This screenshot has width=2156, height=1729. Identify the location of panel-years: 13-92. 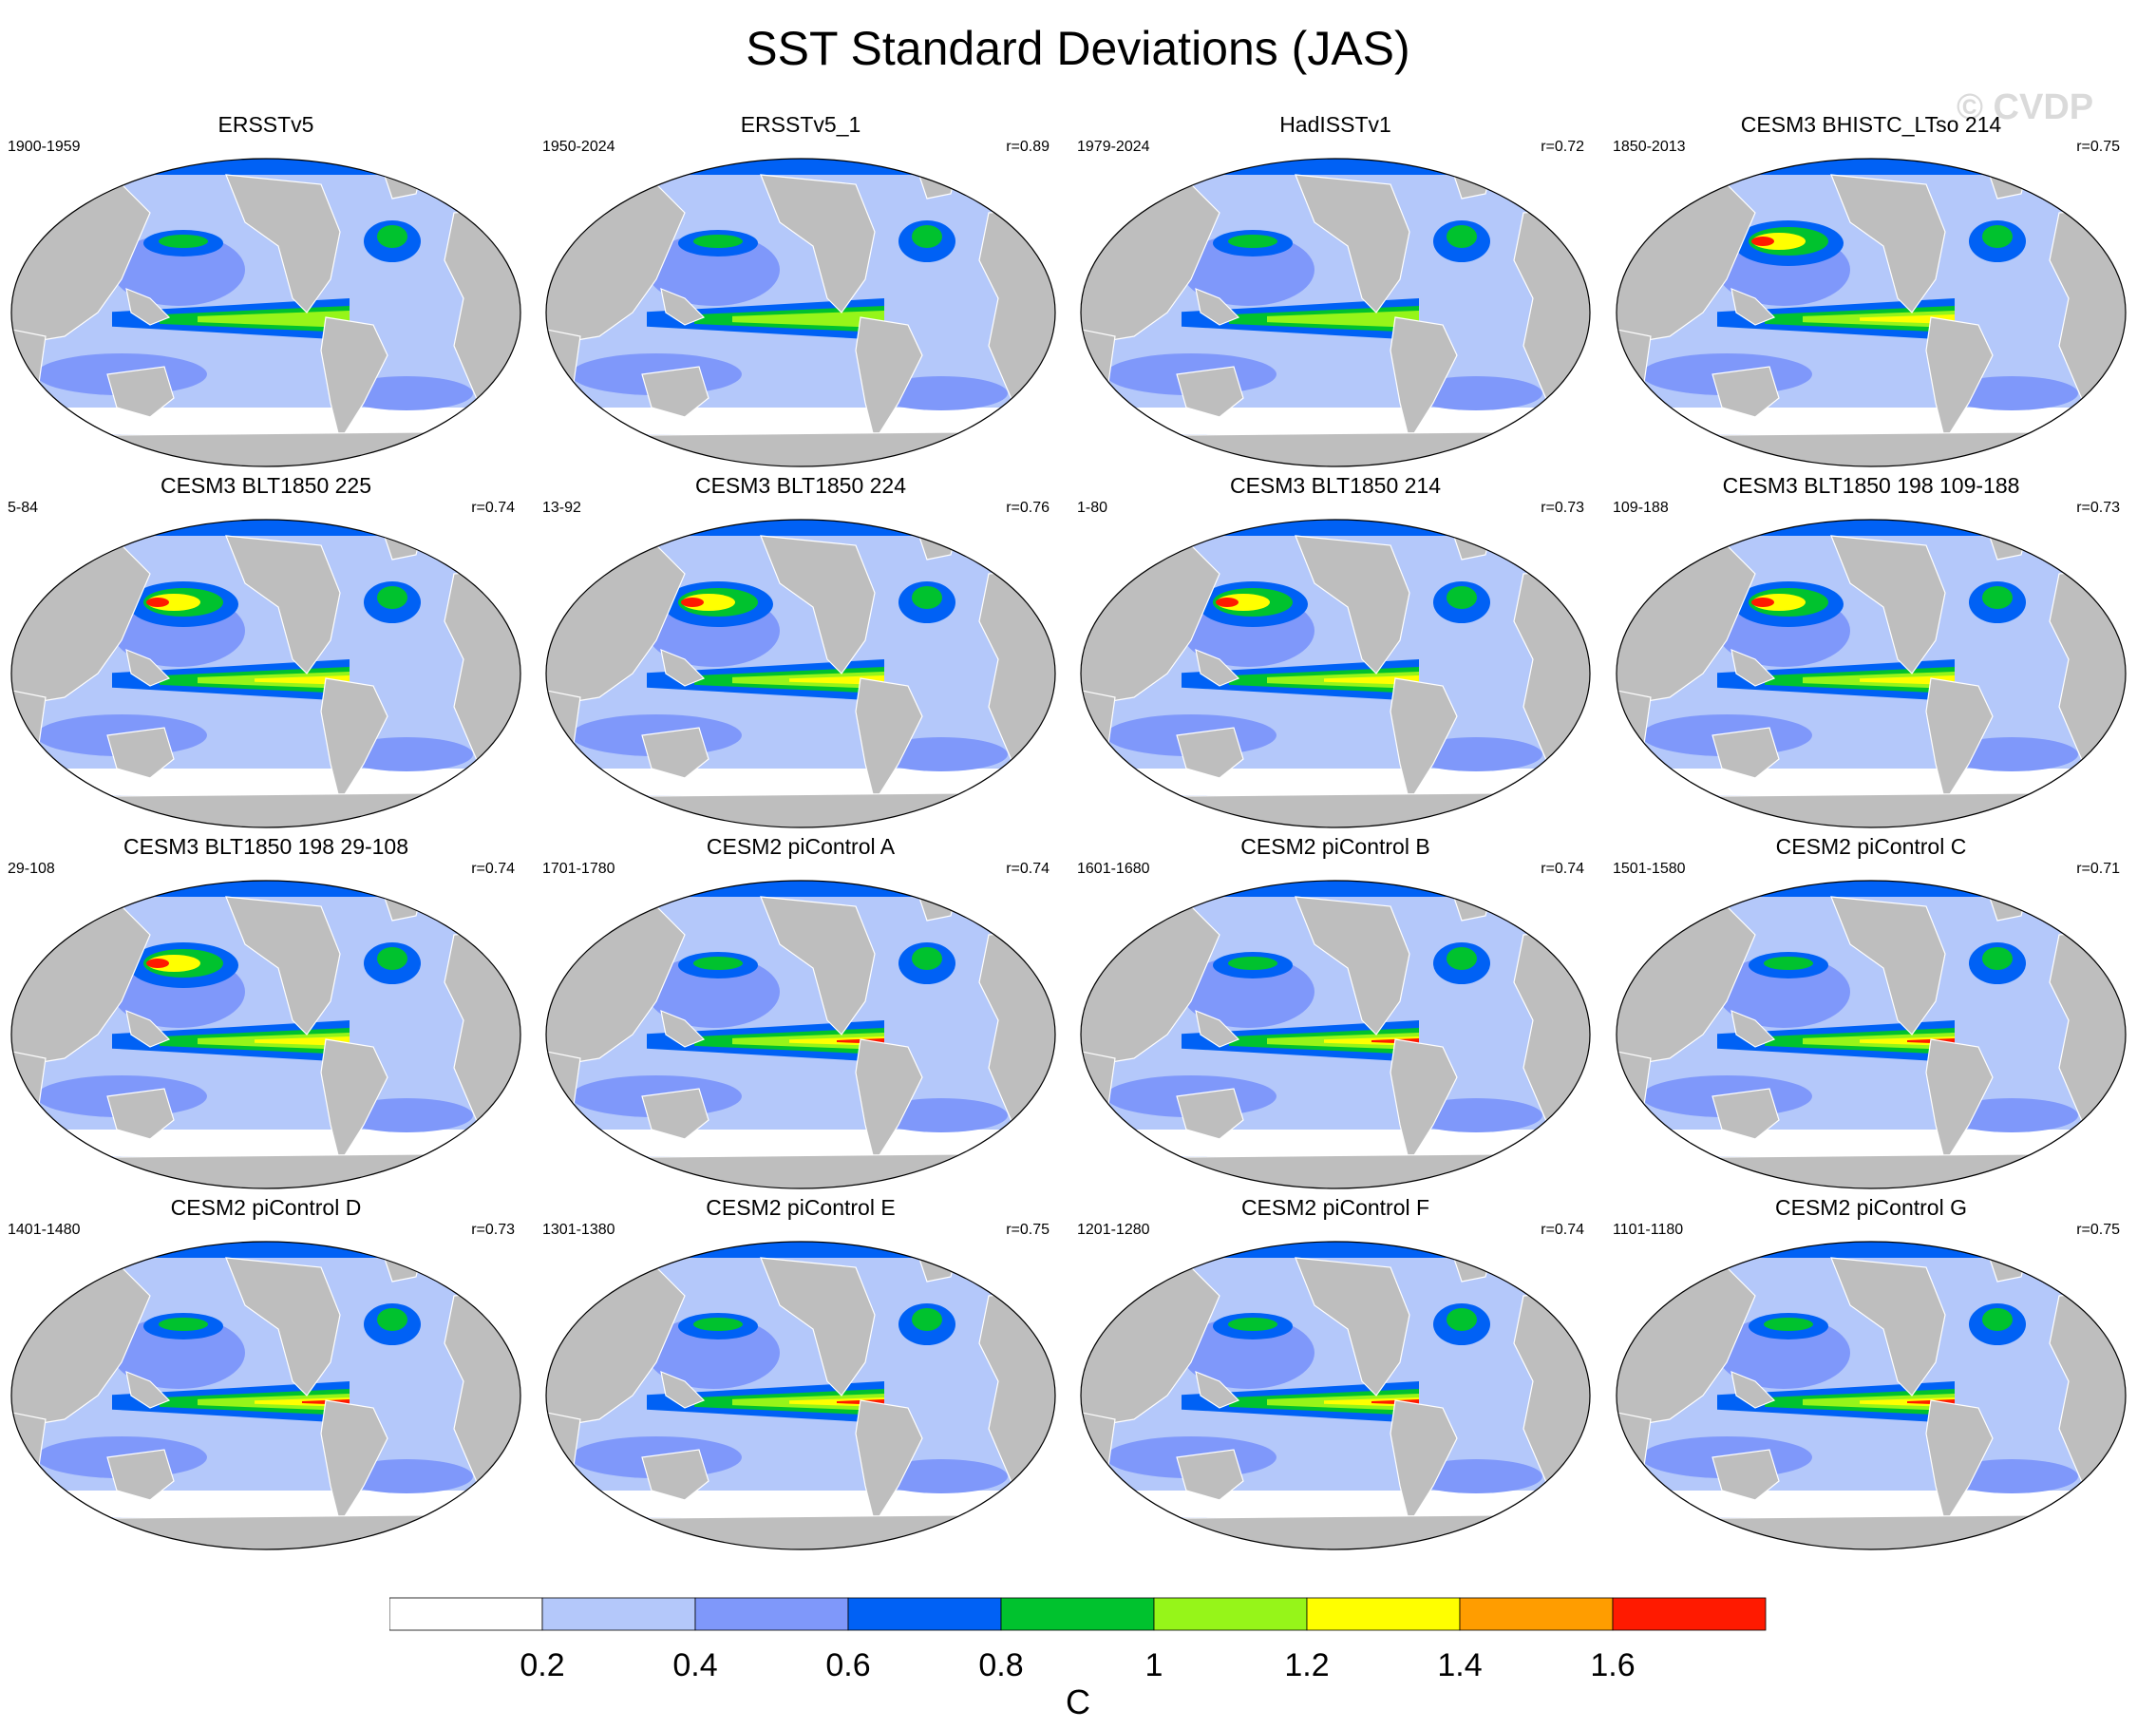
(562, 508).